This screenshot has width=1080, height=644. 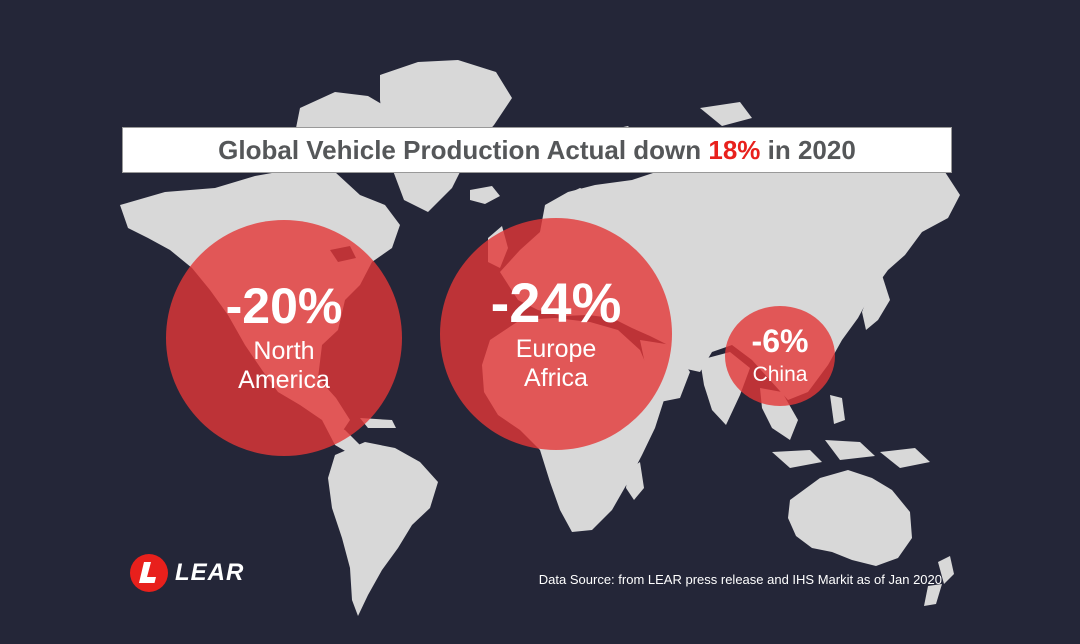 I want to click on china-bubble: -6% China, so click(x=780, y=356).